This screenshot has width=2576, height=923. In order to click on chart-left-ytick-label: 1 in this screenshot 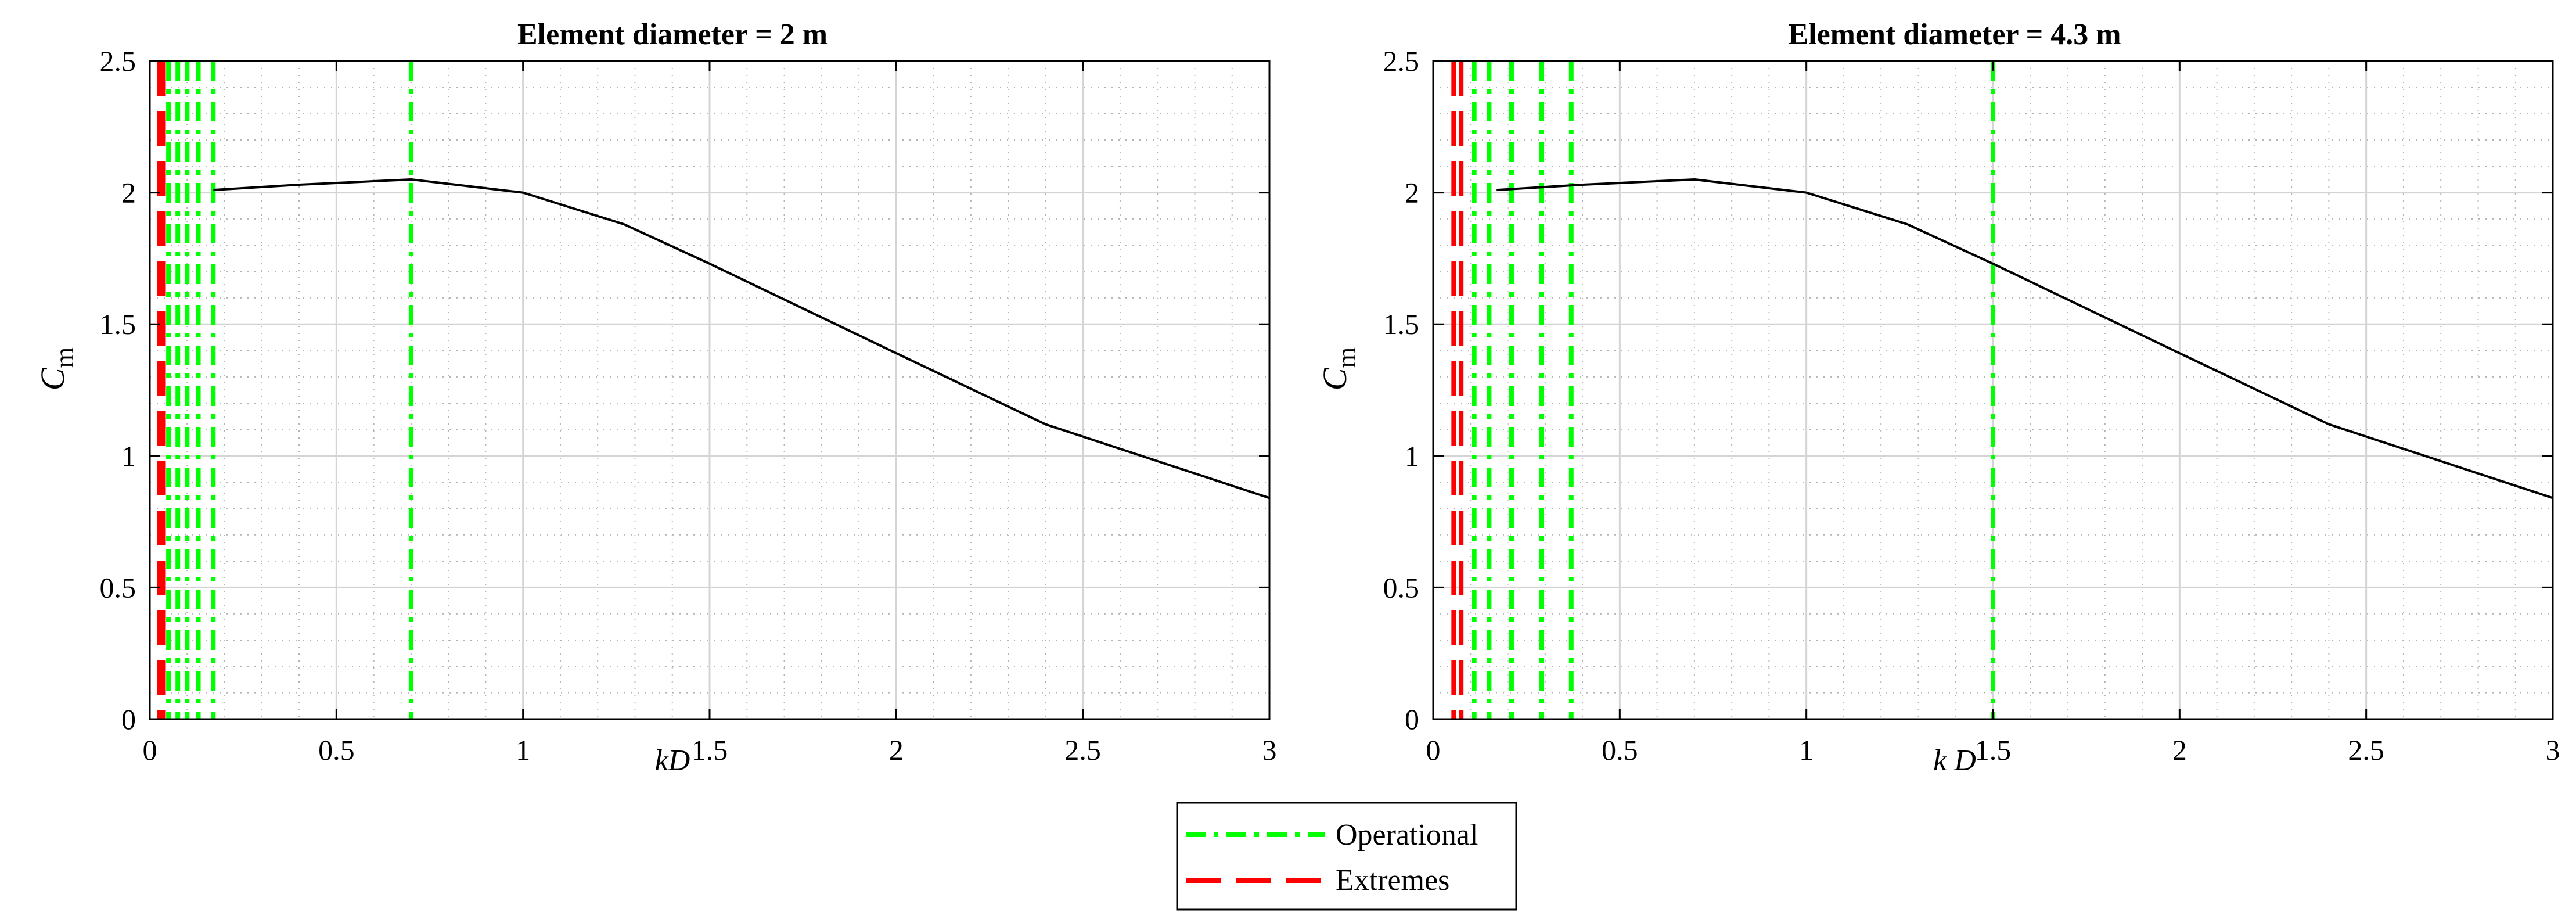, I will do `click(128, 456)`.